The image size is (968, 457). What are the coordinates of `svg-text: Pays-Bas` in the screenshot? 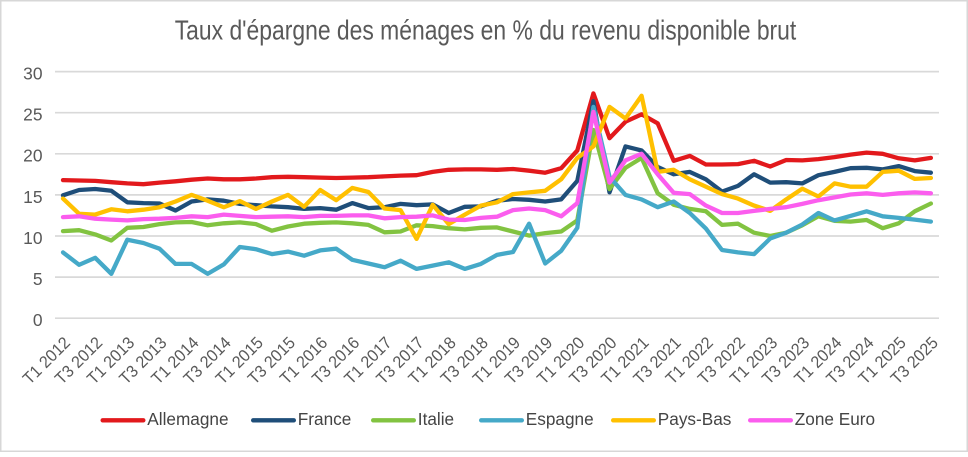 It's located at (695, 419).